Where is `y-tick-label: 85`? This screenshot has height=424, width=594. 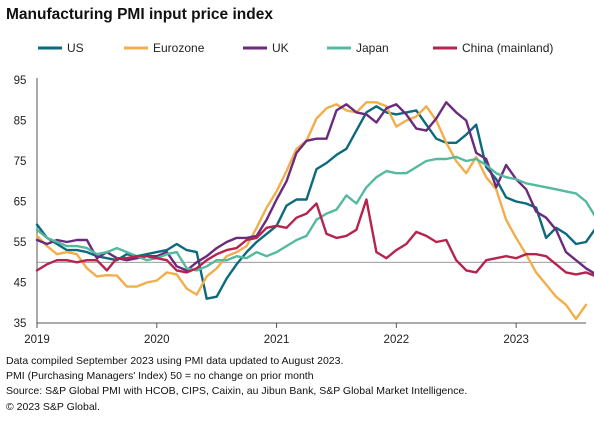
y-tick-label: 85 is located at coordinates (20, 122).